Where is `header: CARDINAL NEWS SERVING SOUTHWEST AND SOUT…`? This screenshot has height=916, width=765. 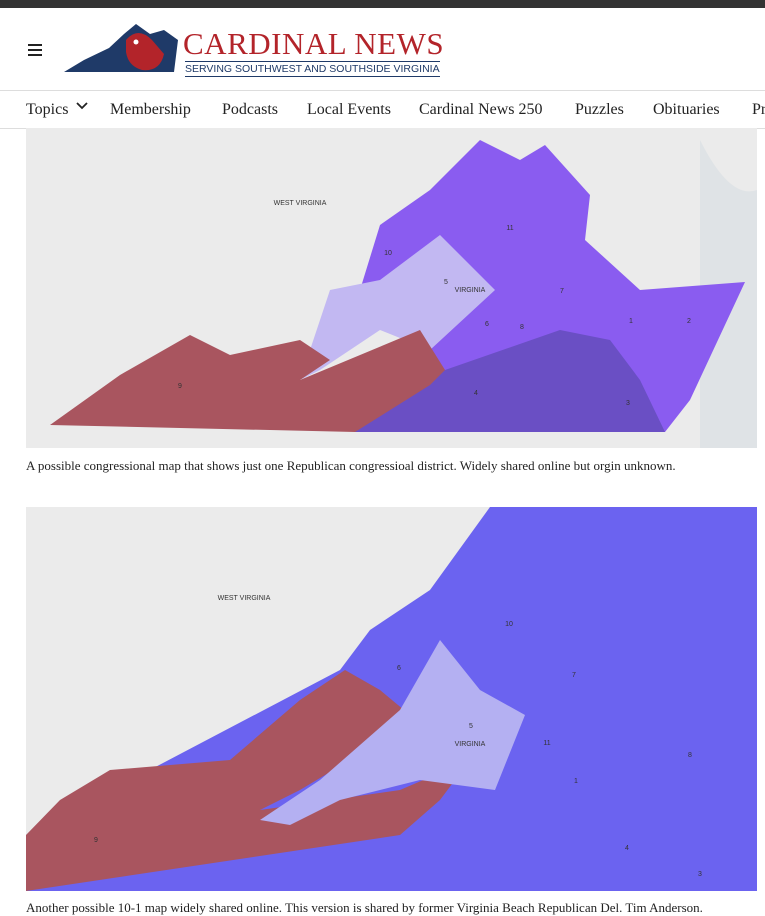 header: CARDINAL NEWS SERVING SOUTHWEST AND SOUT… is located at coordinates (382, 49).